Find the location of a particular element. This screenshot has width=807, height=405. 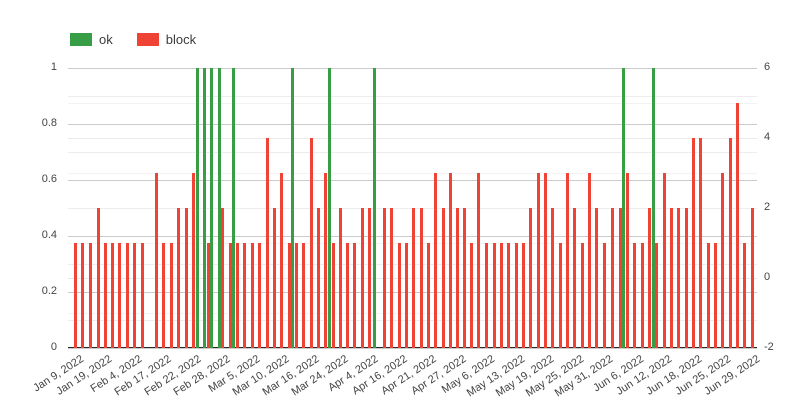

legend-item-block: block is located at coordinates (166, 39).